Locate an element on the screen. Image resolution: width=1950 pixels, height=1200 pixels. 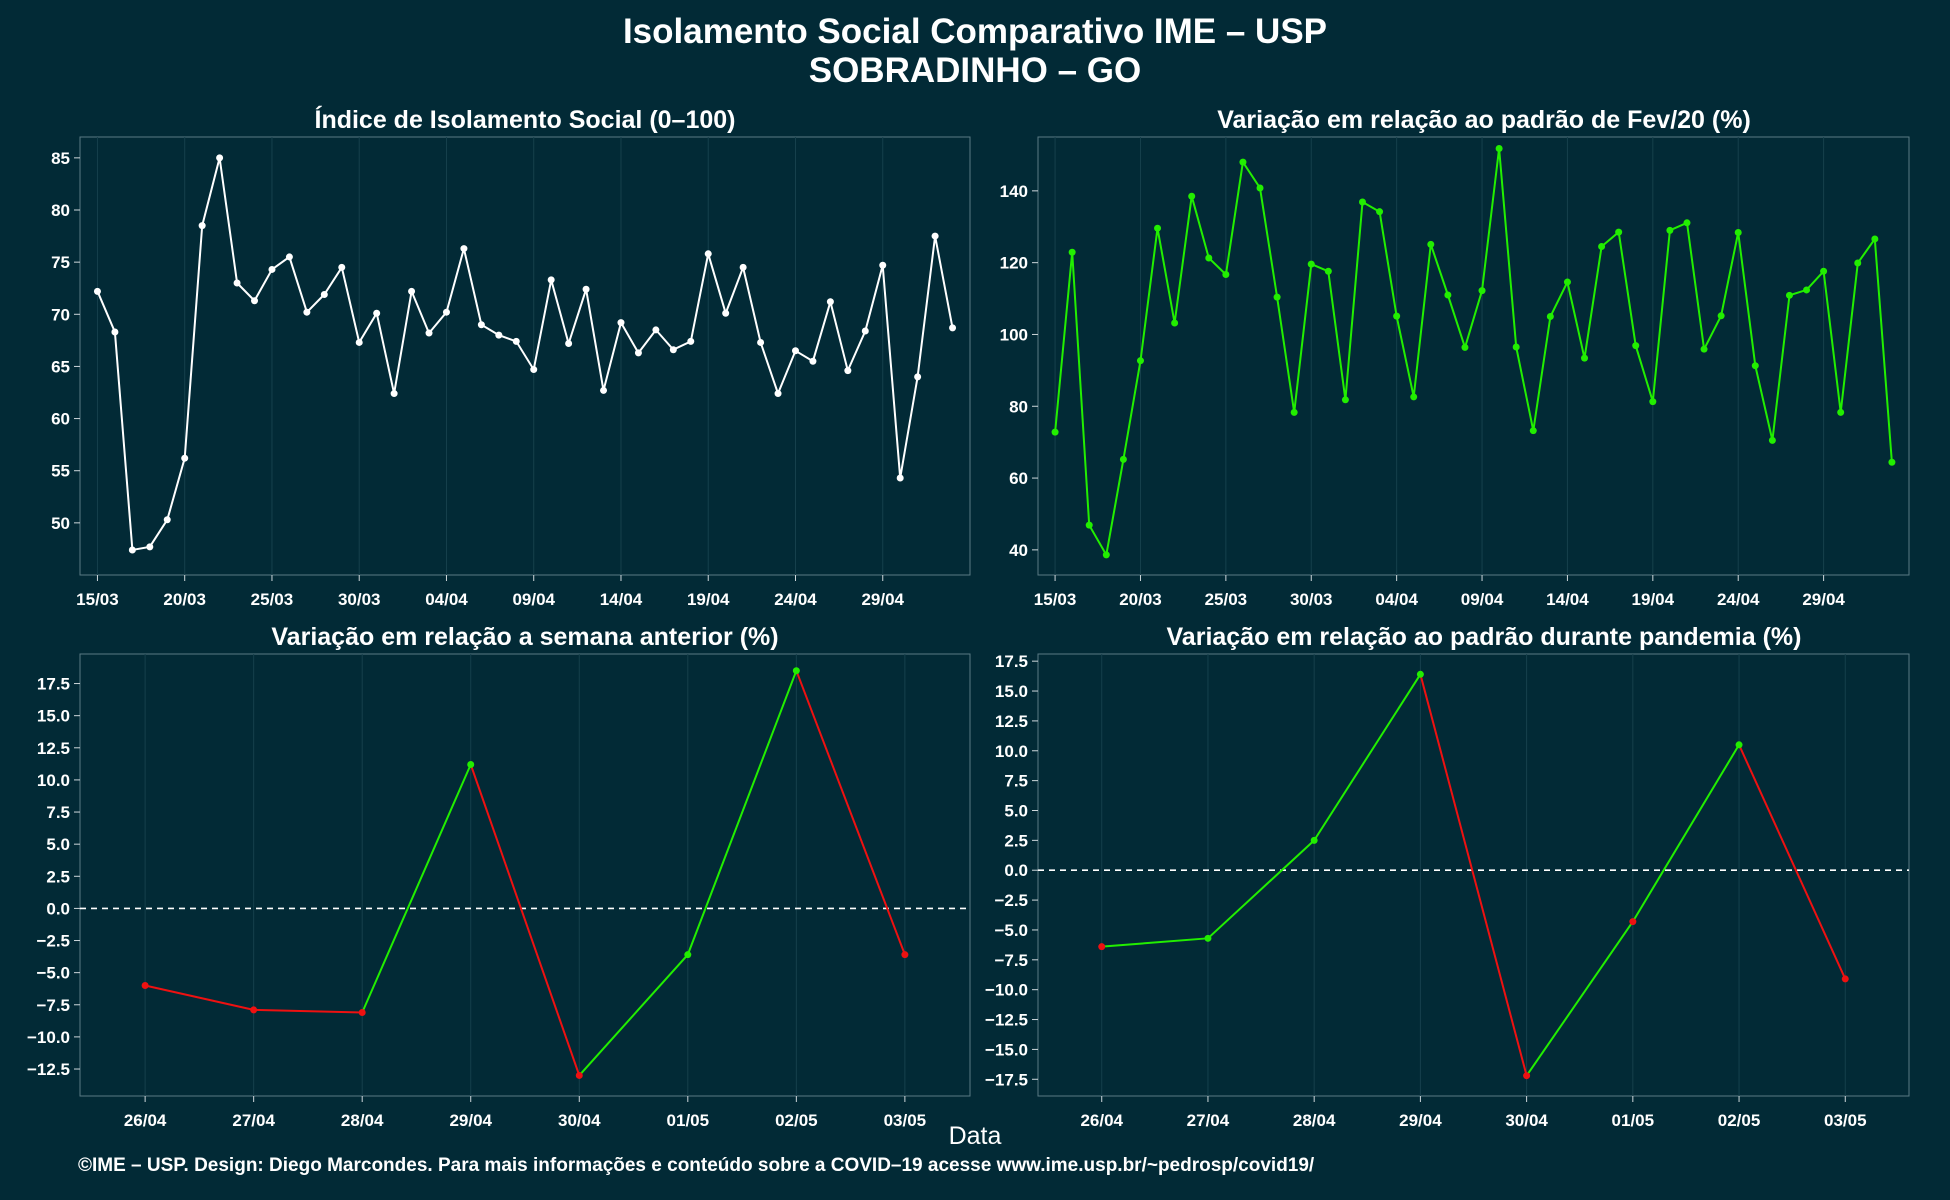
y-tick-label: 60 is located at coordinates (1018, 478).